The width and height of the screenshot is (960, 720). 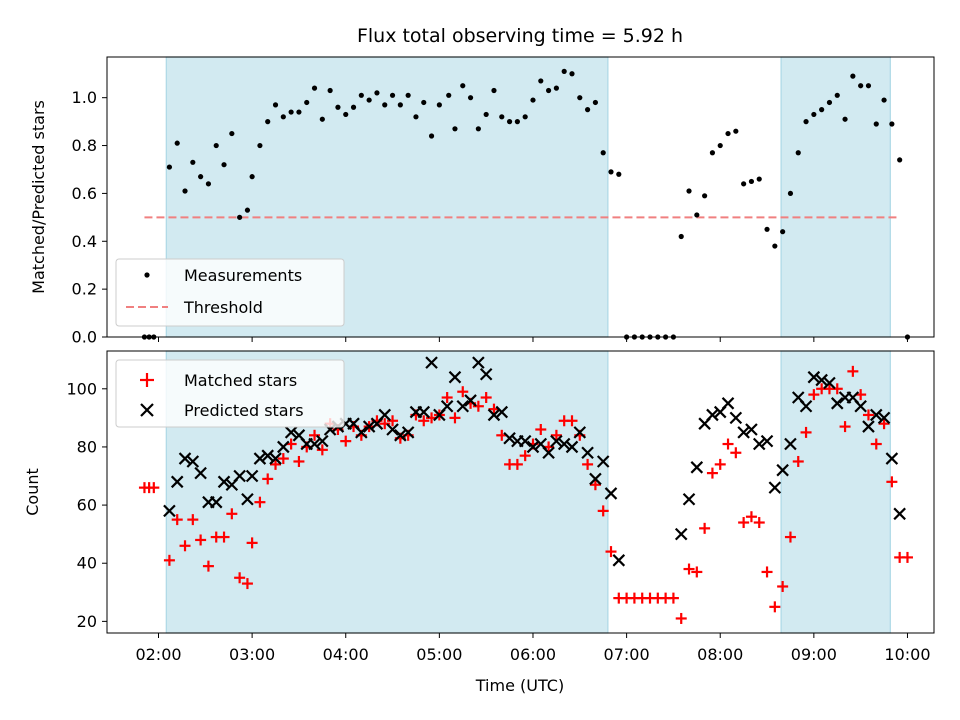 I want to click on bottom-legend: Matched stars Predicted stars, so click(x=230, y=393).